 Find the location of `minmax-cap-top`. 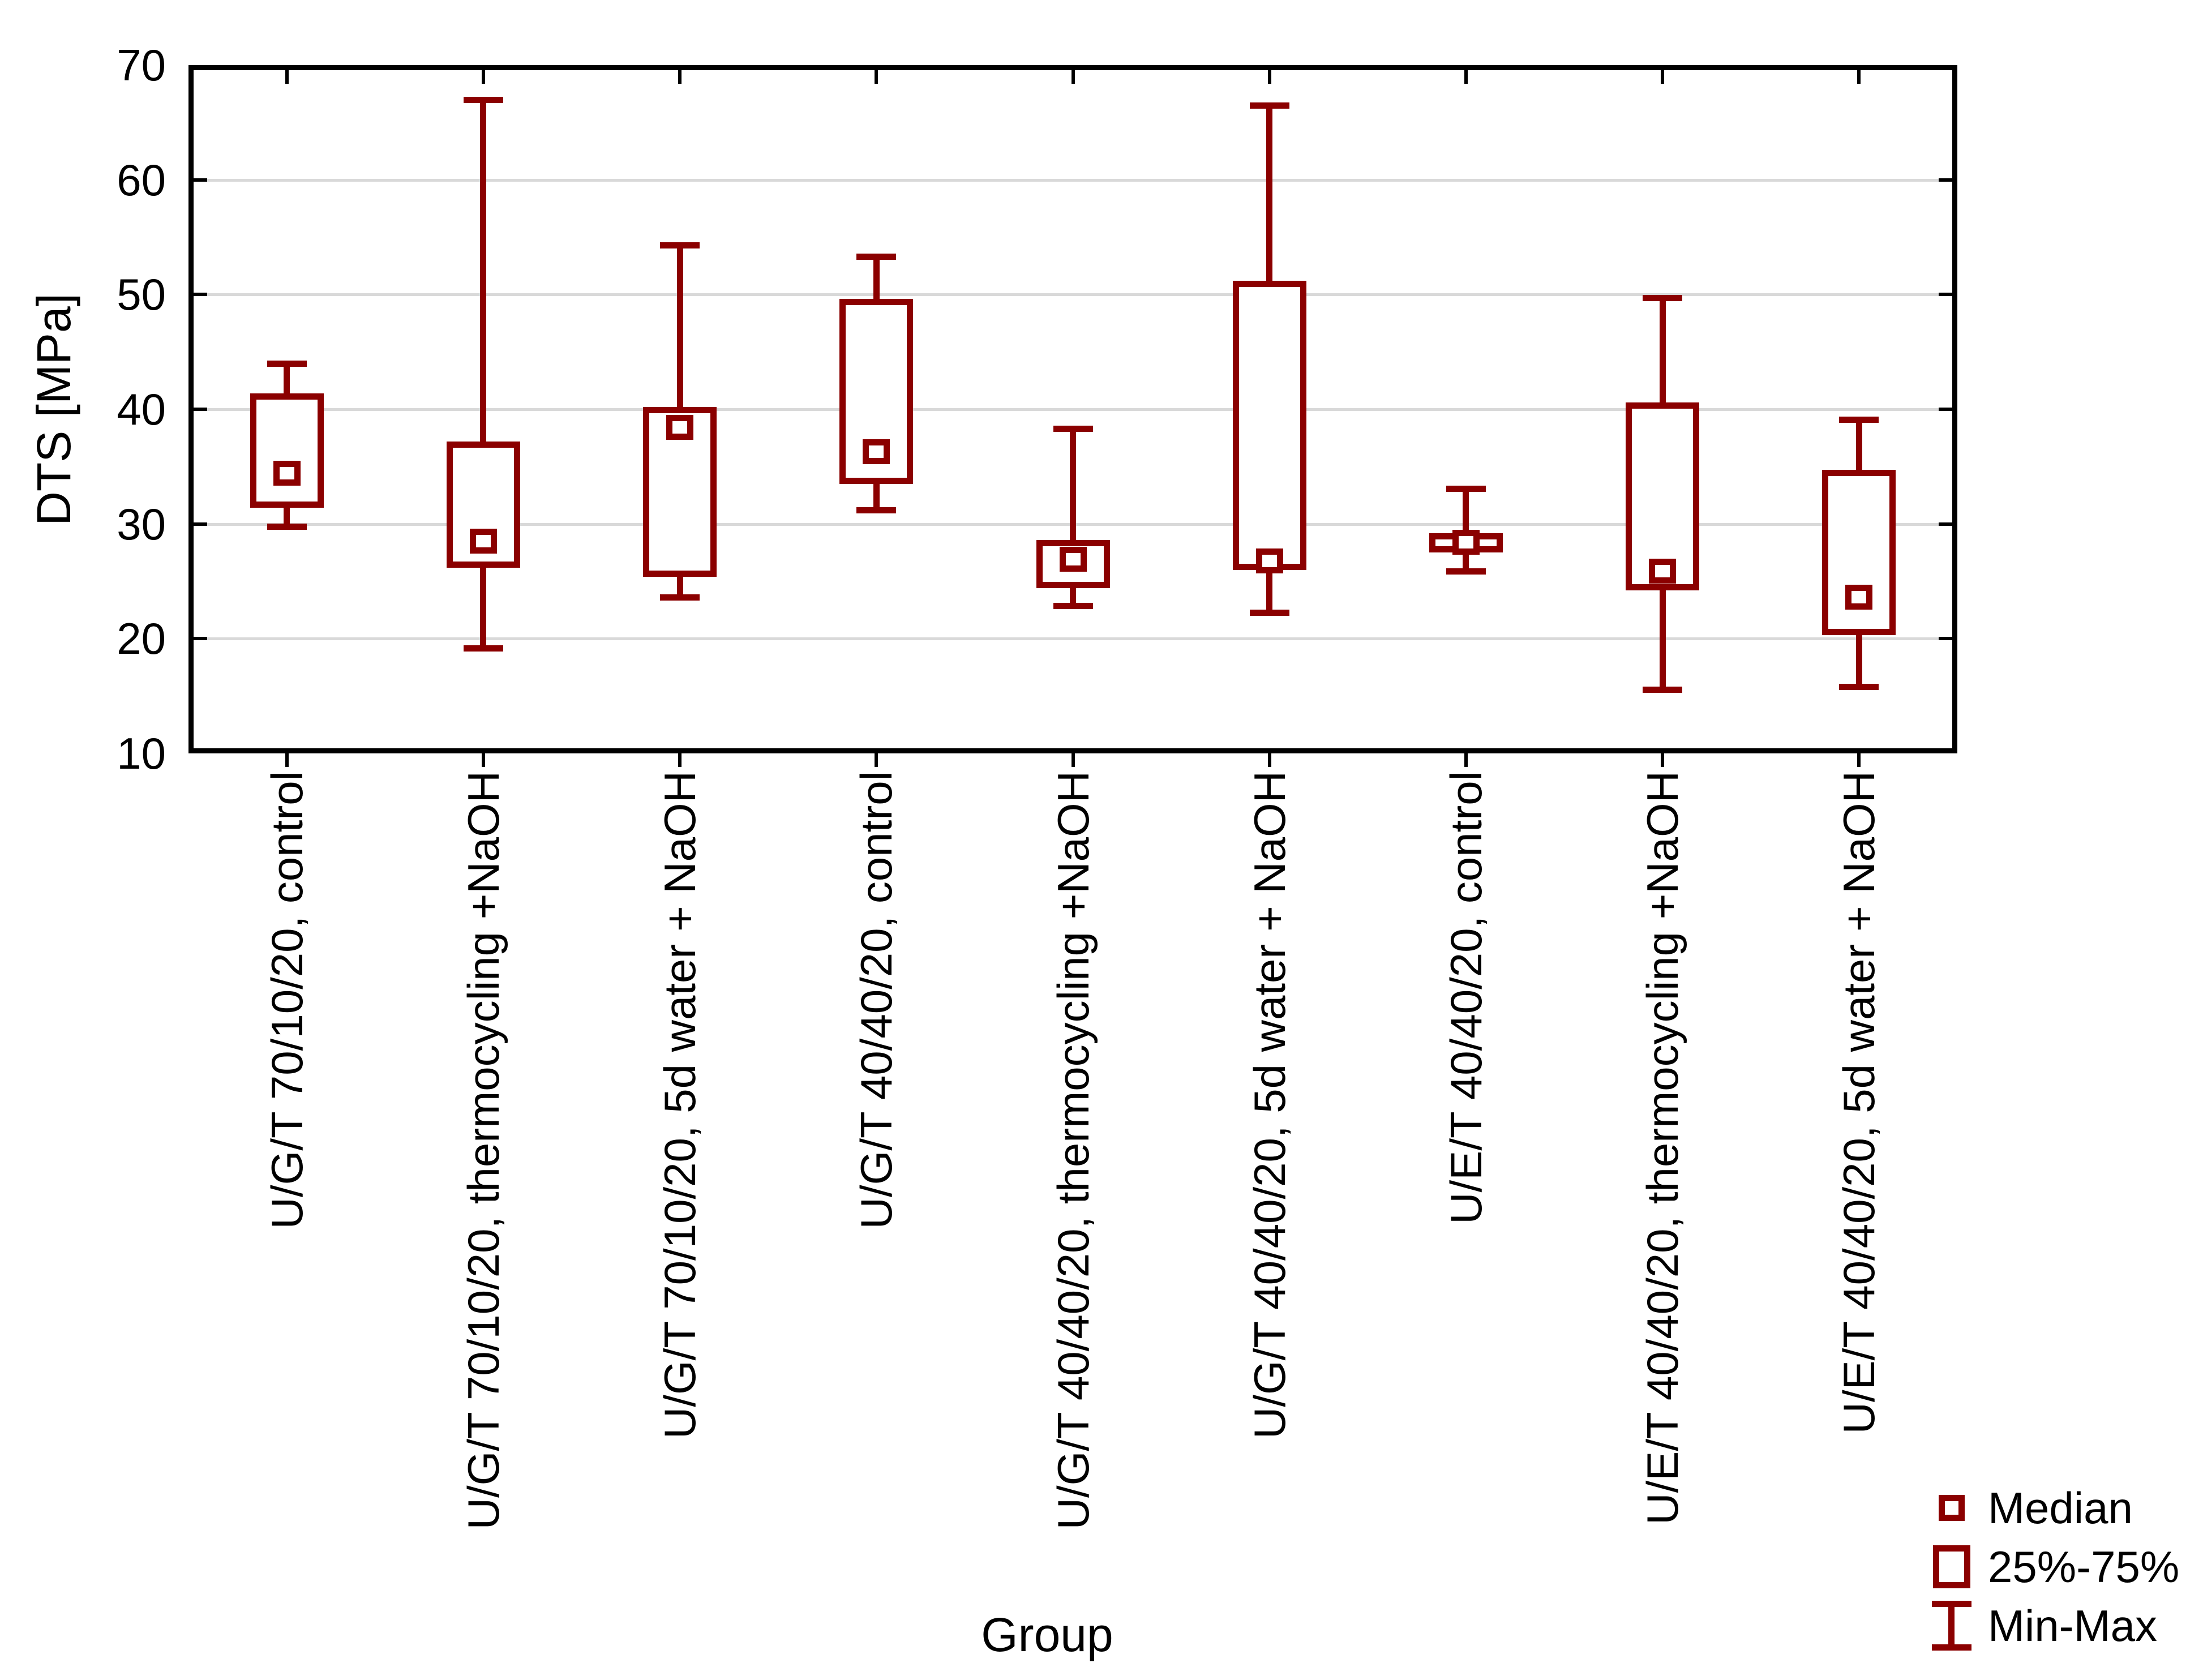

minmax-cap-top is located at coordinates (1951, 1604).